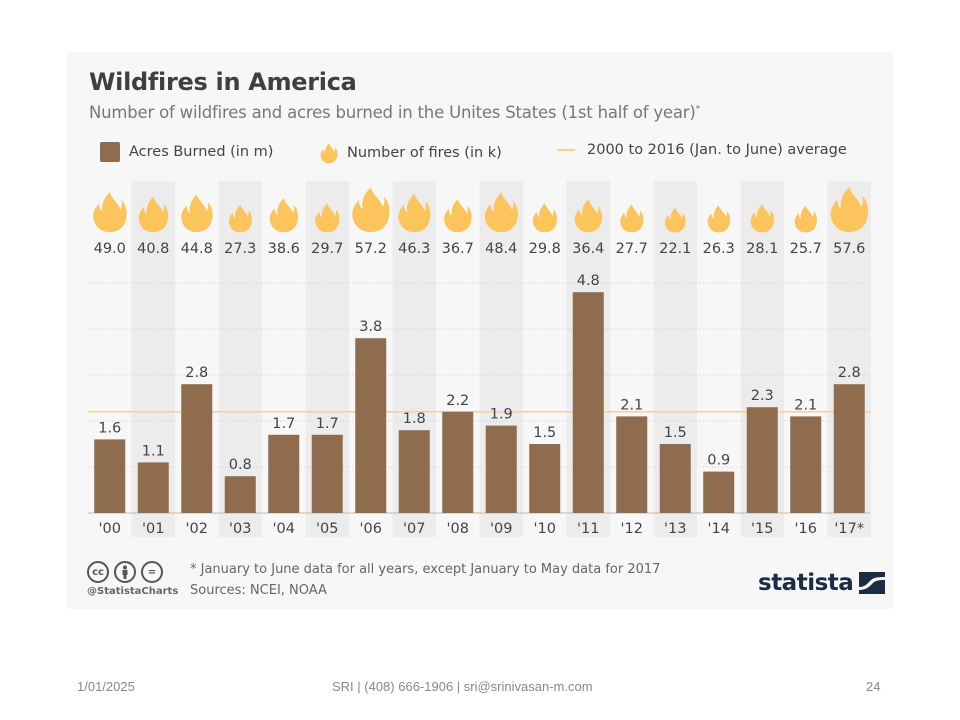 Image resolution: width=960 pixels, height=720 pixels. What do you see at coordinates (110, 152) in the screenshot?
I see `brown-square-icon` at bounding box center [110, 152].